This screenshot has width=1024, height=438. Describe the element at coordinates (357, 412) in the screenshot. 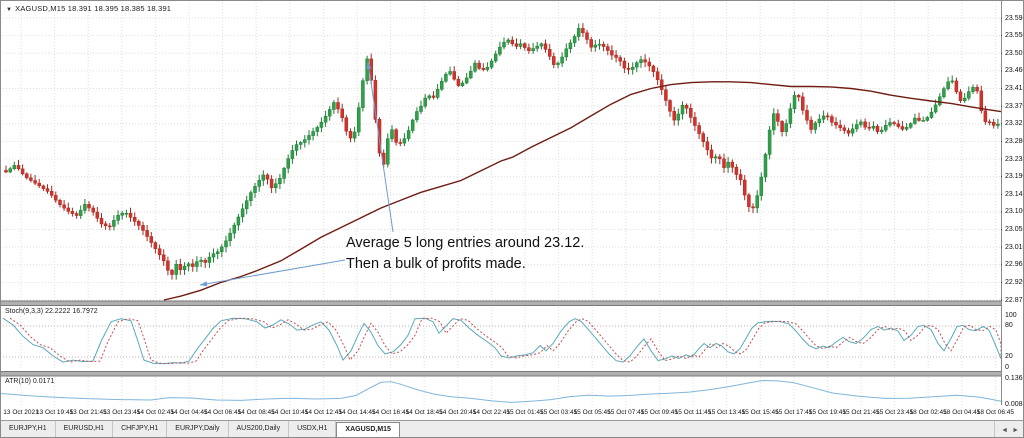

I see `time-axis-label: 14 Oct 14:45` at that location.